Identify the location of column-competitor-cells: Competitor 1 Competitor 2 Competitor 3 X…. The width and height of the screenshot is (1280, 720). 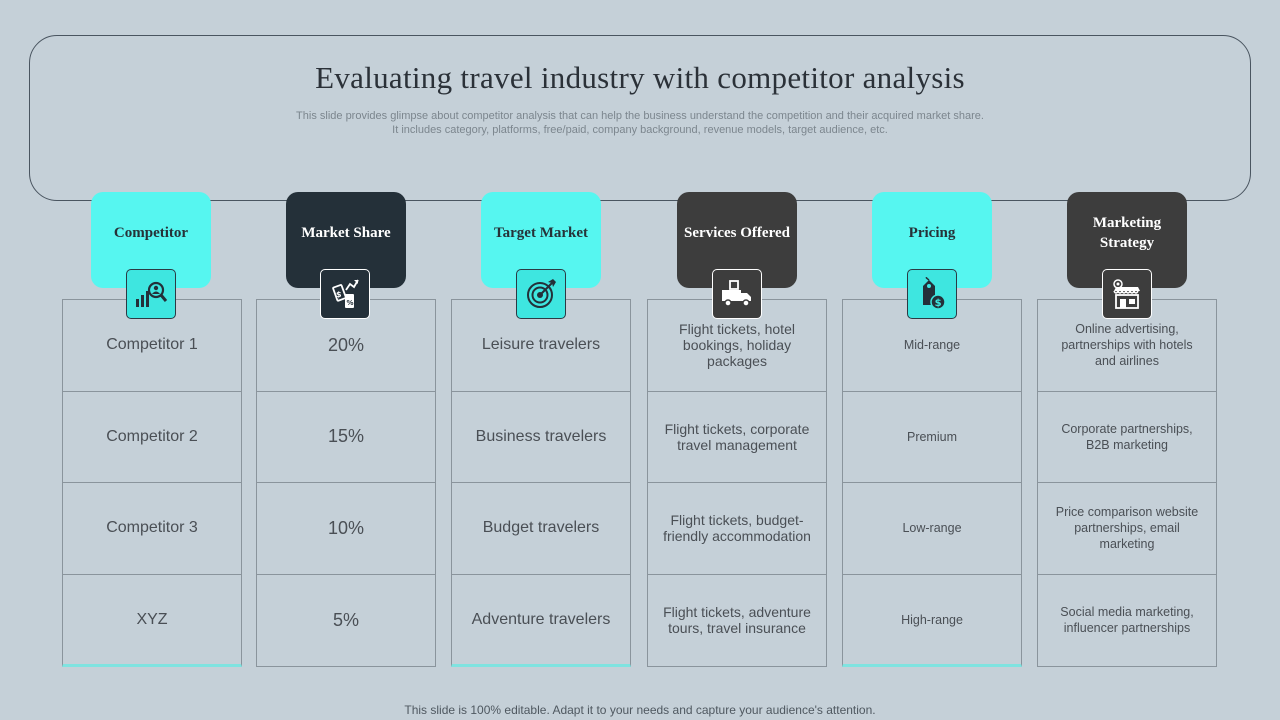
(152, 483).